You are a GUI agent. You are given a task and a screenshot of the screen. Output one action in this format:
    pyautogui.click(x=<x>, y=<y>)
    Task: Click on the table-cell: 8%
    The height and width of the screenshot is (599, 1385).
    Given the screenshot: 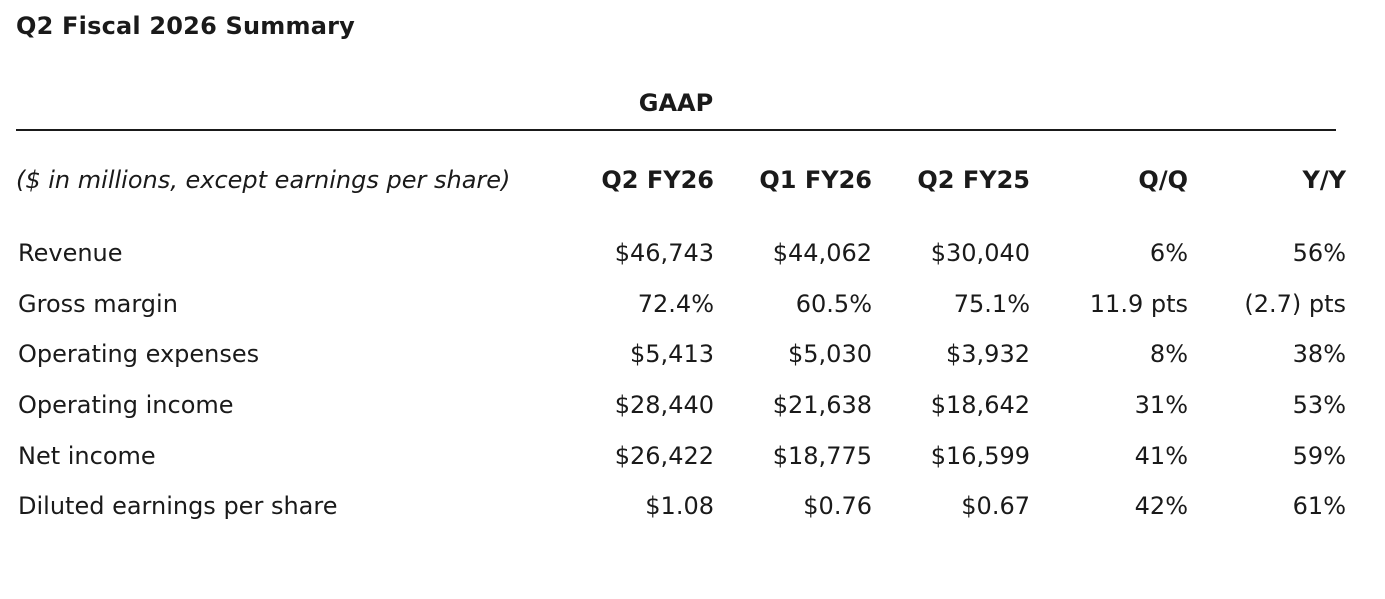 What is the action you would take?
    pyautogui.click(x=1168, y=354)
    